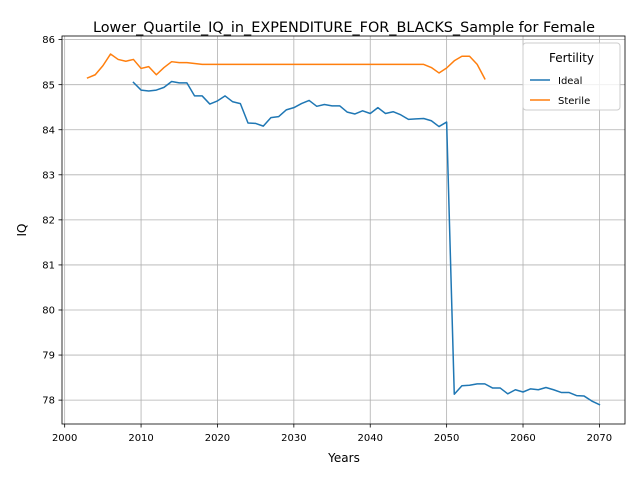 The image size is (640, 480). What do you see at coordinates (48, 130) in the screenshot?
I see `y-tick-label: 84` at bounding box center [48, 130].